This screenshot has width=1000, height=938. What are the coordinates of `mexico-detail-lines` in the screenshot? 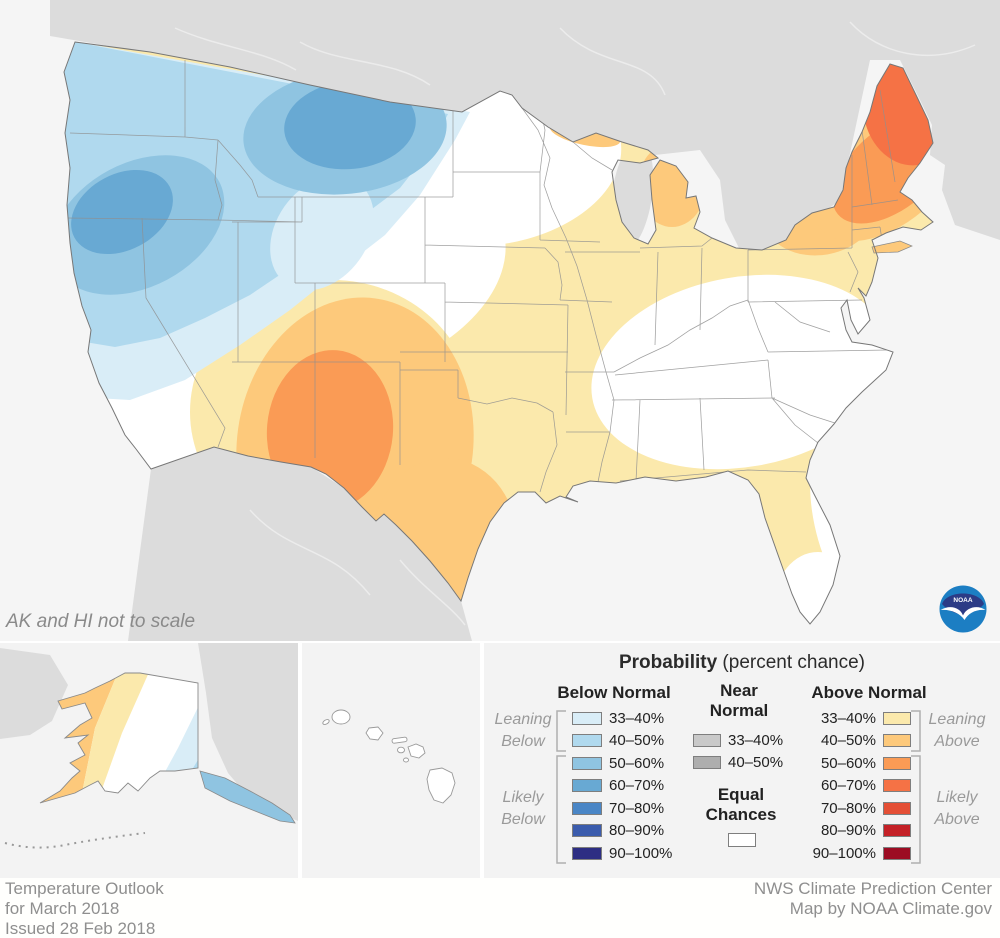 It's located at (357, 567).